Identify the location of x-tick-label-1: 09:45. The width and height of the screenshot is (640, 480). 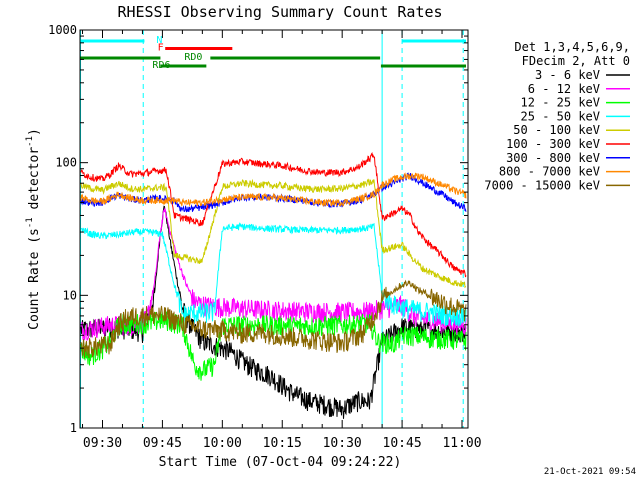
(162, 443).